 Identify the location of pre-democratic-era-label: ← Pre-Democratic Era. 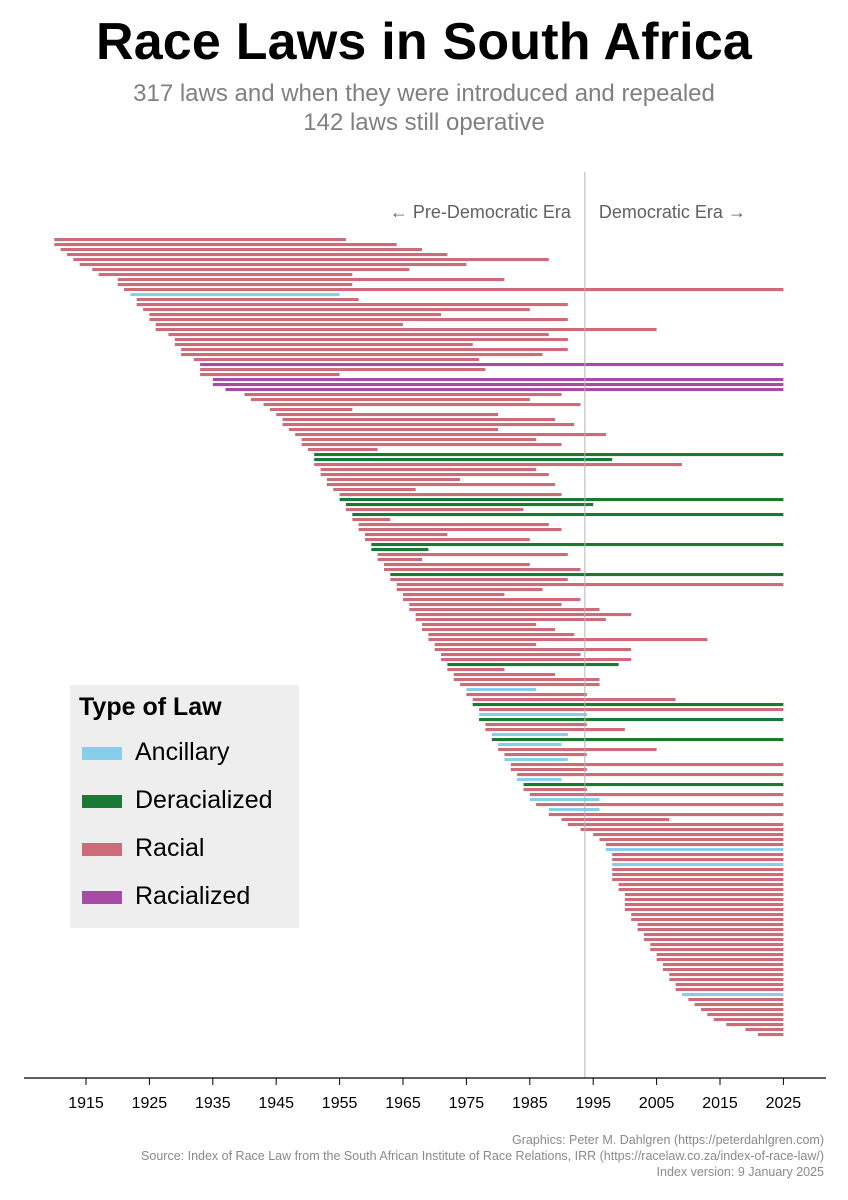
(481, 212).